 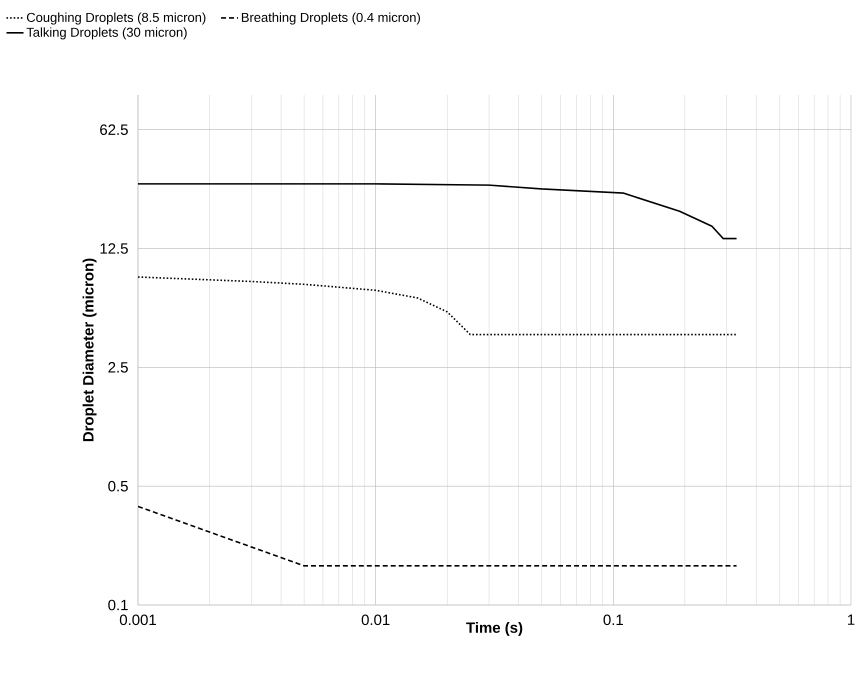 I want to click on y-tick-label: 62.5, so click(x=114, y=129).